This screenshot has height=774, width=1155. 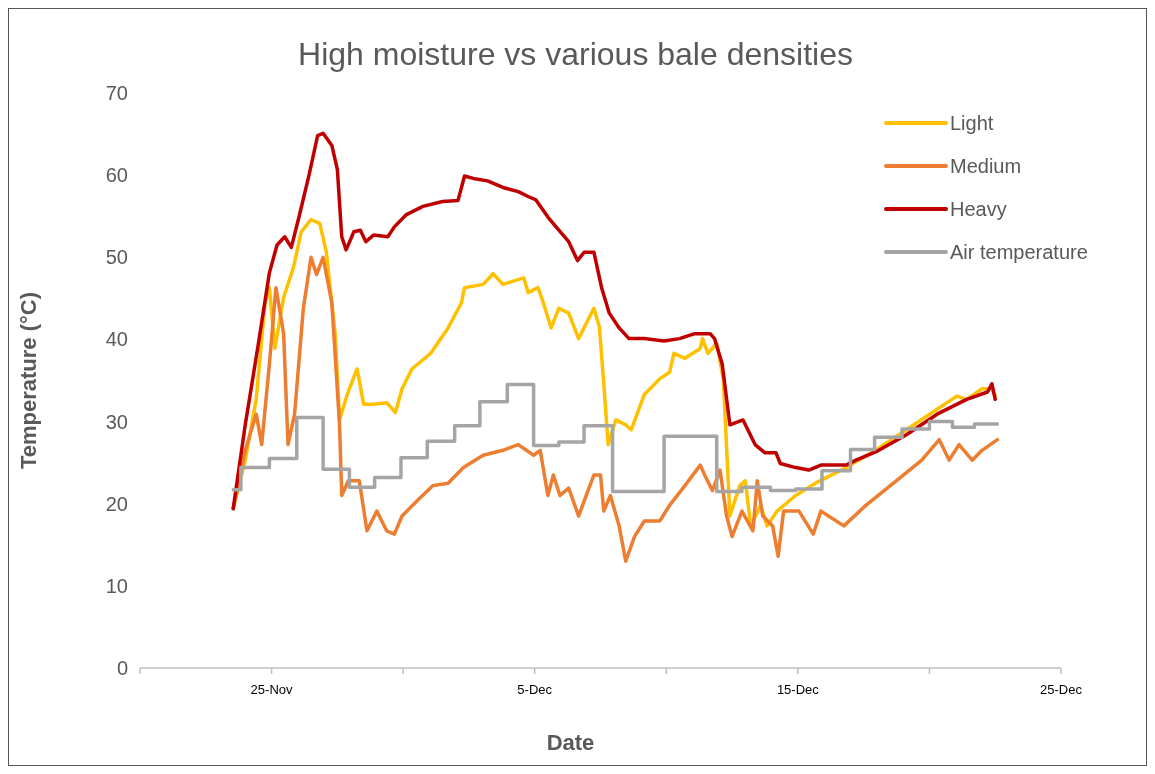 What do you see at coordinates (1019, 252) in the screenshot?
I see `legend-label: Air temperature` at bounding box center [1019, 252].